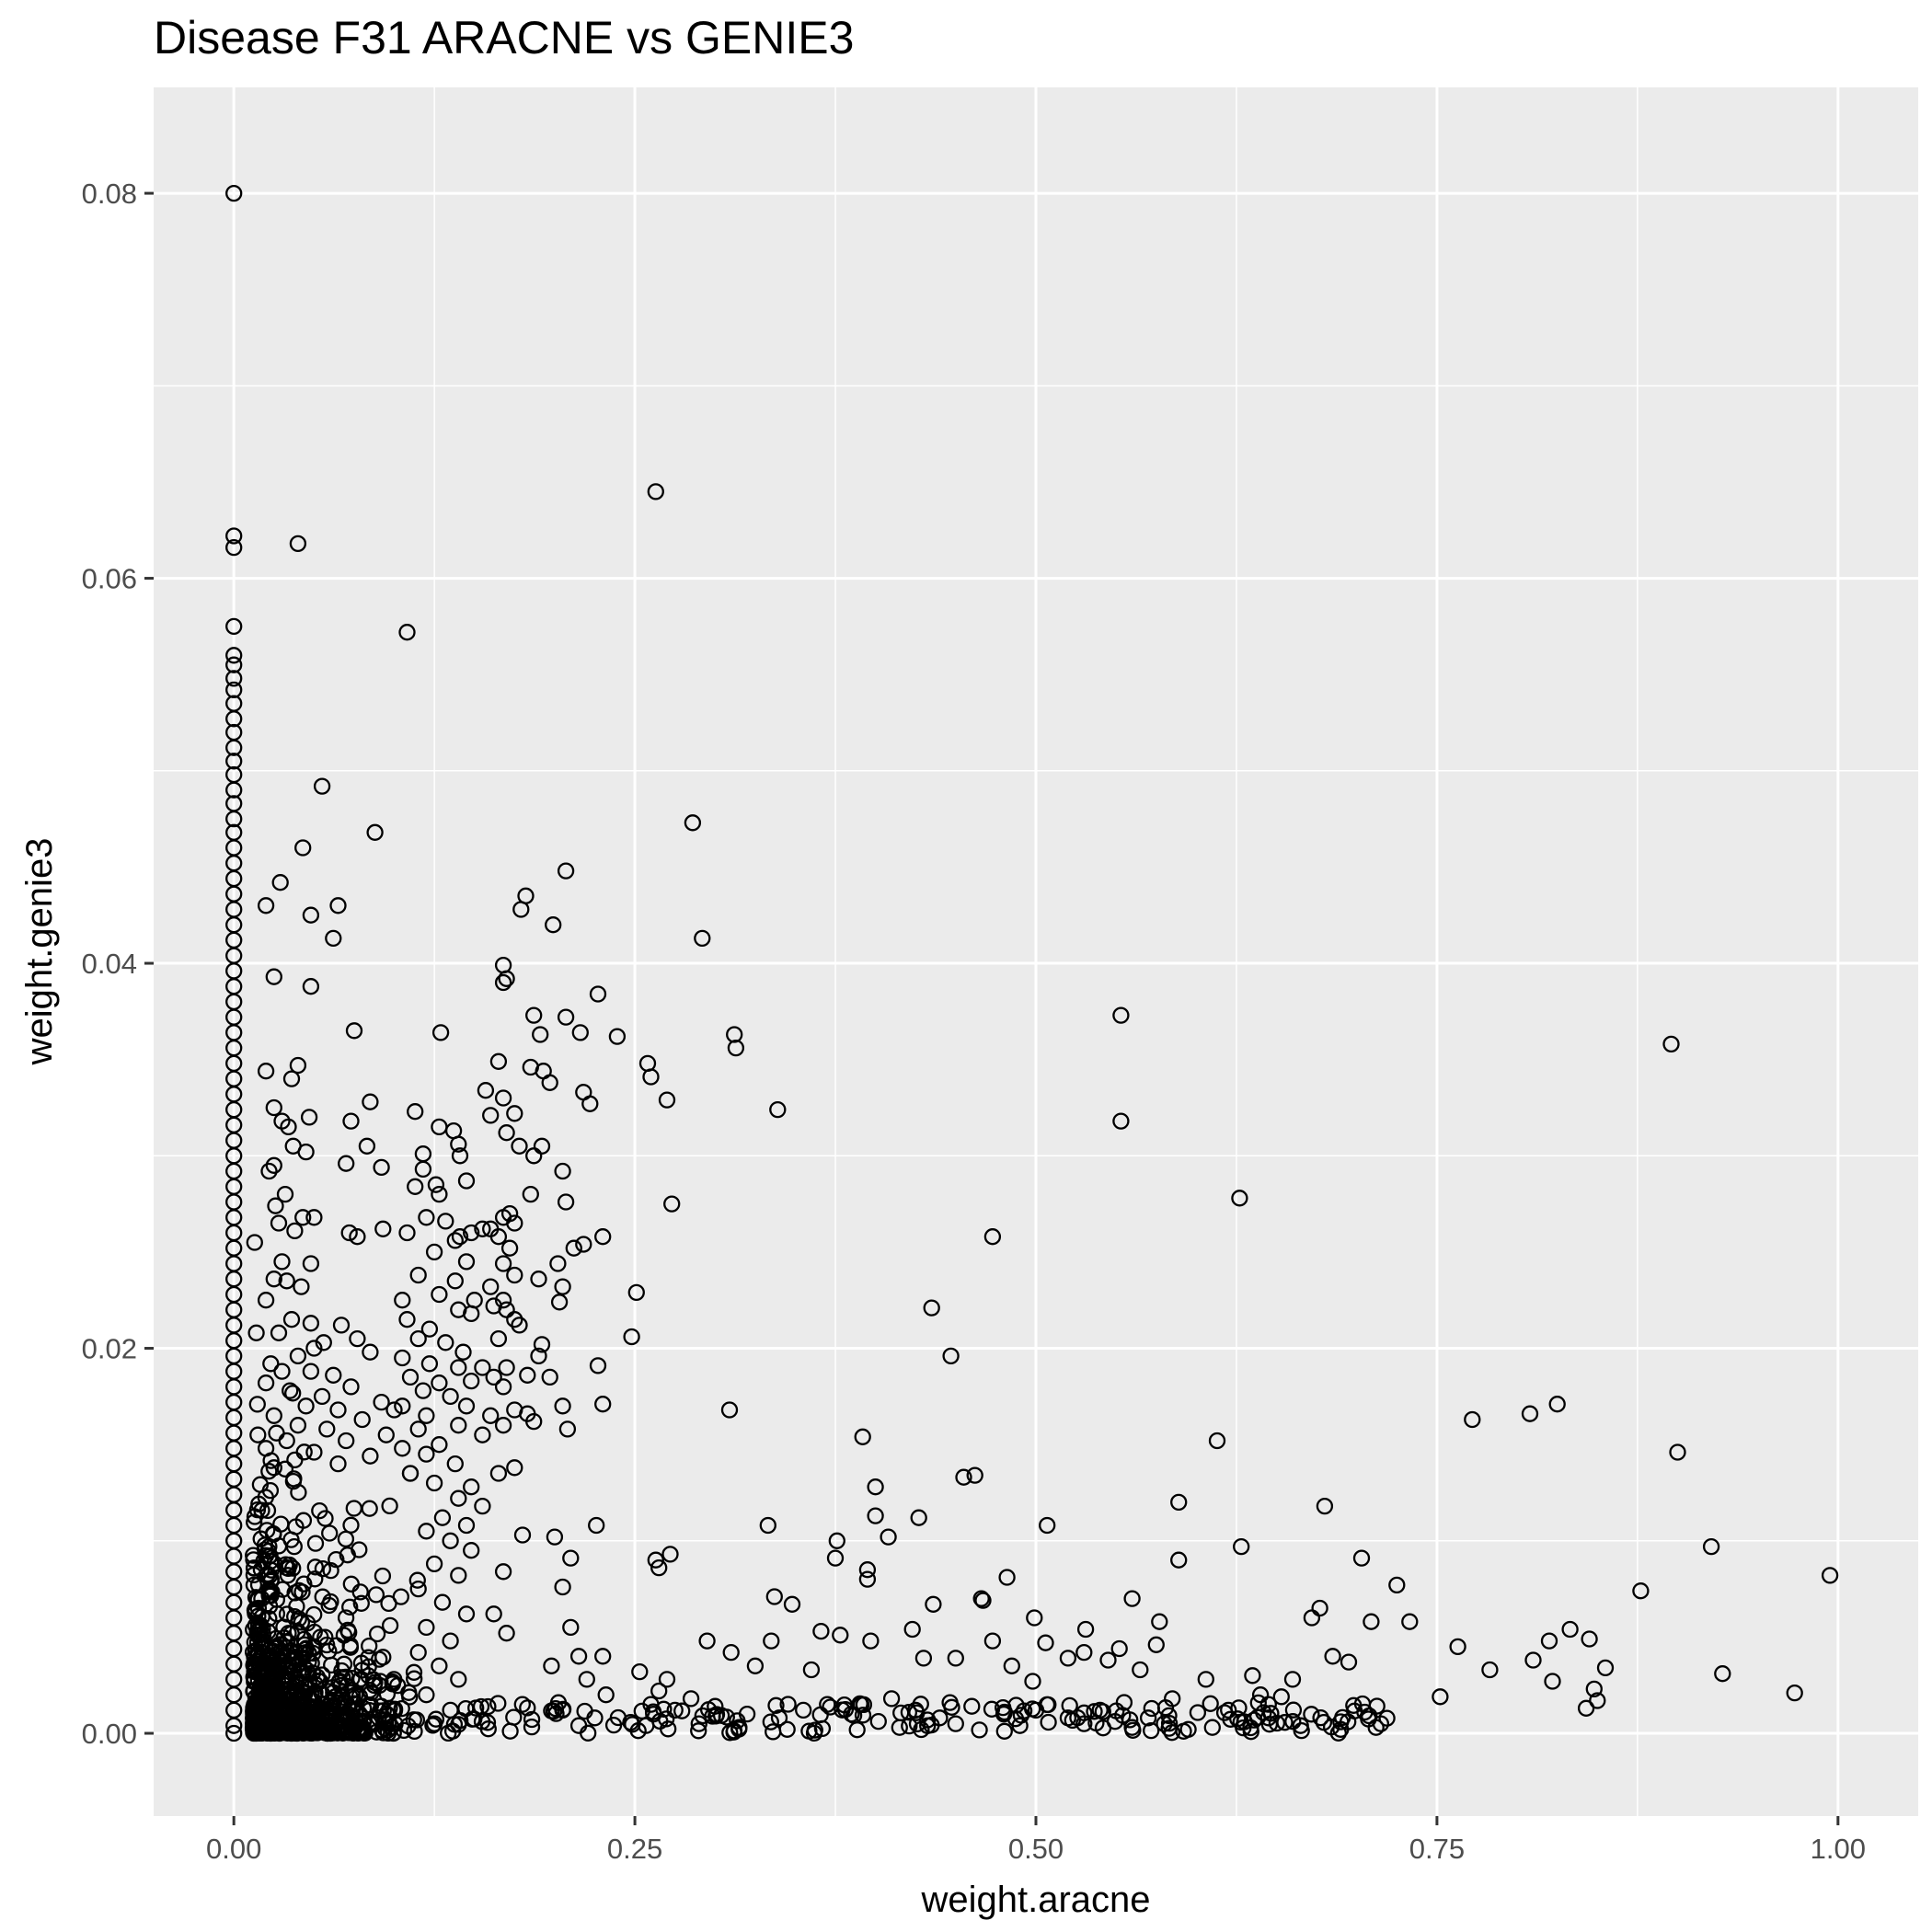 This screenshot has height=1932, width=1932. Describe the element at coordinates (109, 194) in the screenshot. I see `y-tick-label: 0.08` at that location.